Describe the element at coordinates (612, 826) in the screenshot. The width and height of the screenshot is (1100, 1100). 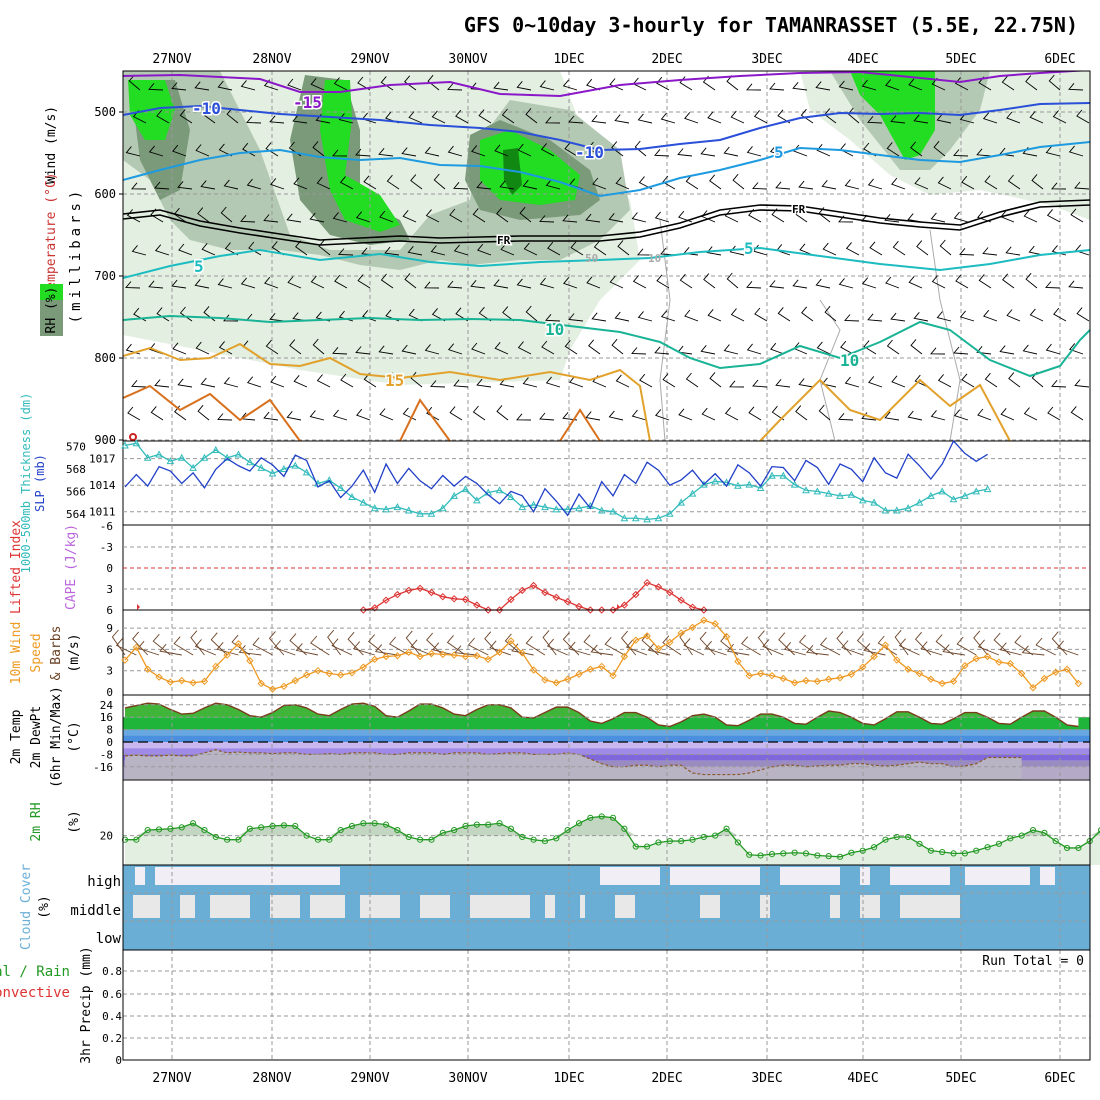
I see `rh2m-fill-upper` at that location.